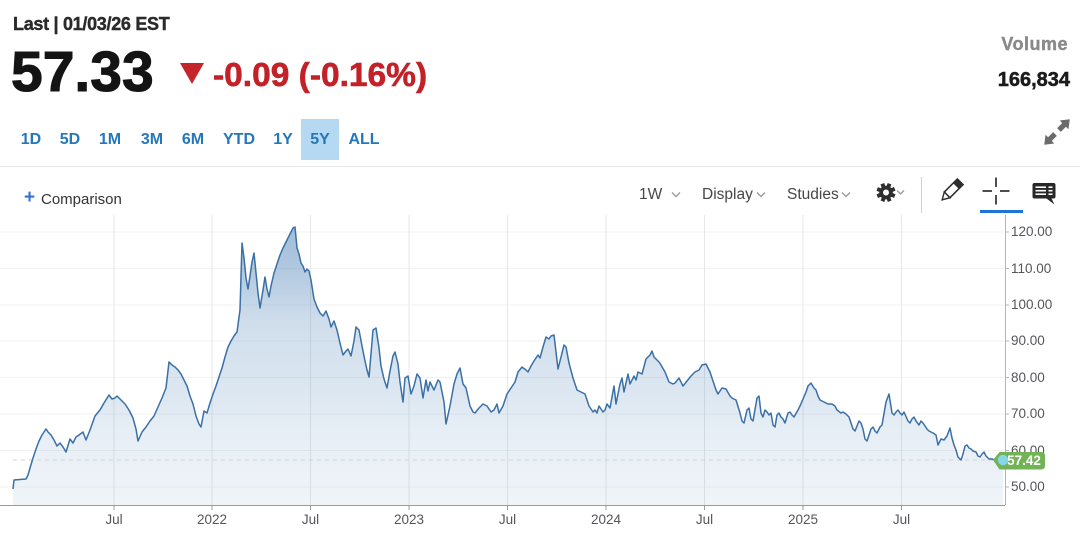 This screenshot has height=537, width=1080. I want to click on svg-text: 57.42, so click(1024, 460).